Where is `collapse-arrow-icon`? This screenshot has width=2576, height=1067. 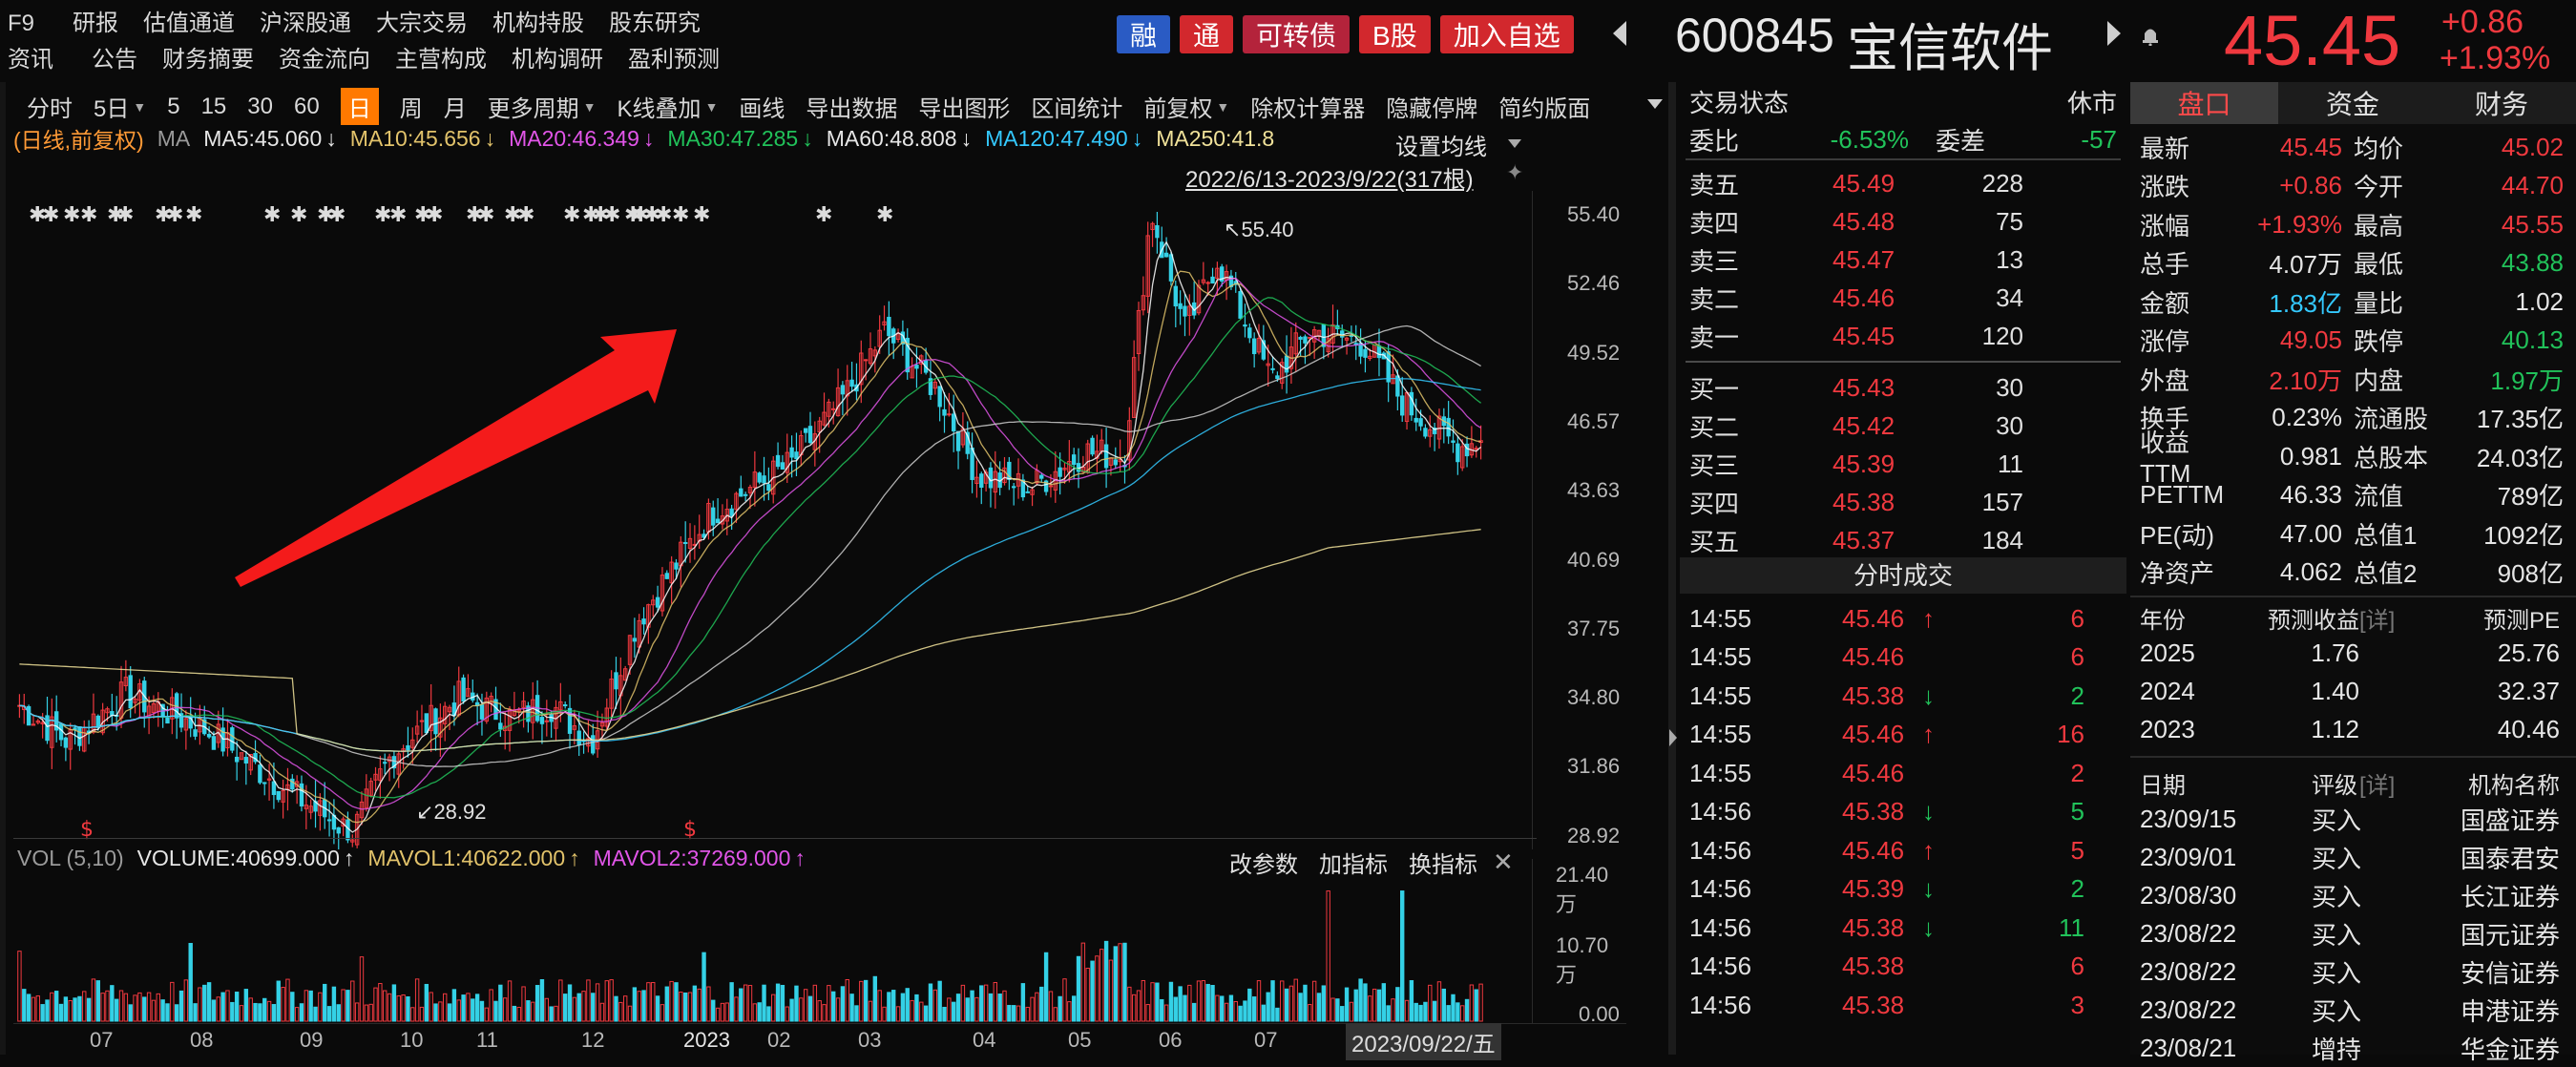
collapse-arrow-icon is located at coordinates (1673, 737).